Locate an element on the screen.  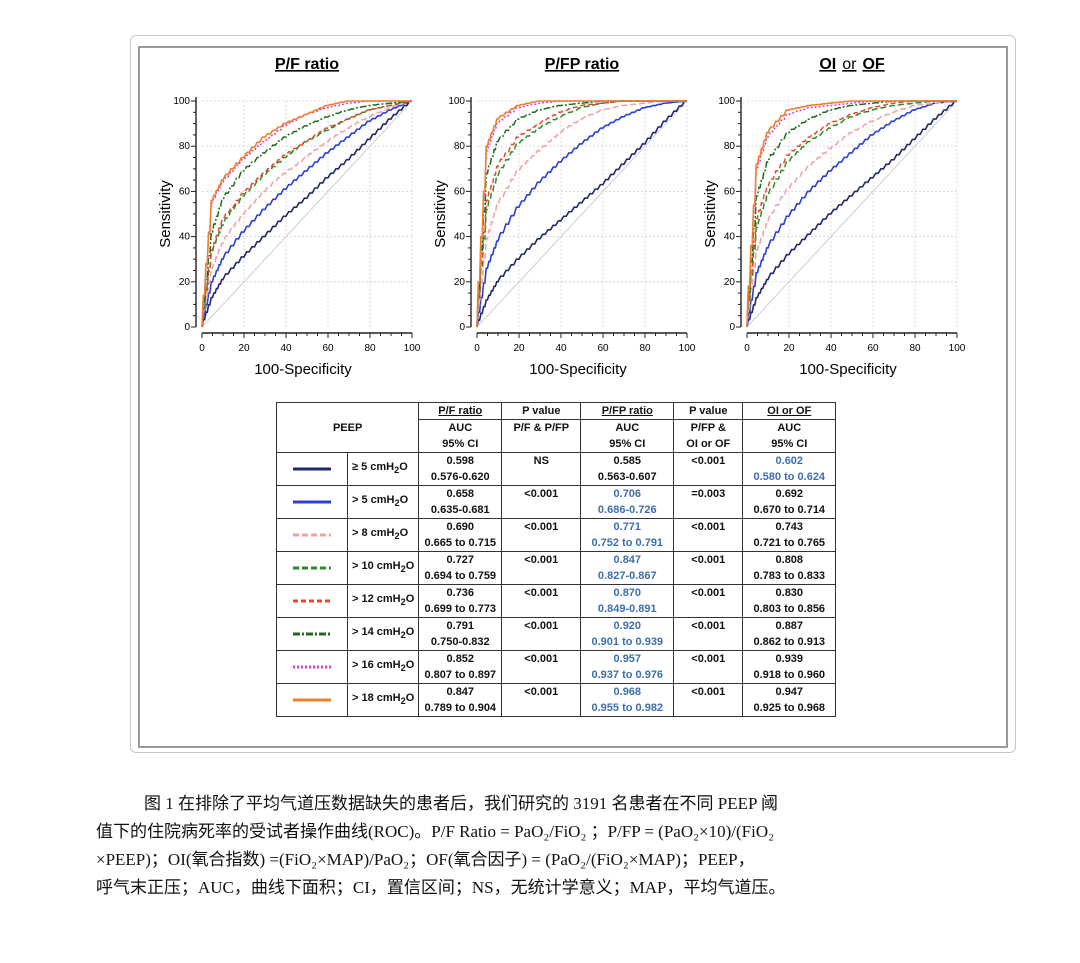
pf-auc-cell: 0.736 0.699 to 0.773 is located at coordinates (460, 601).